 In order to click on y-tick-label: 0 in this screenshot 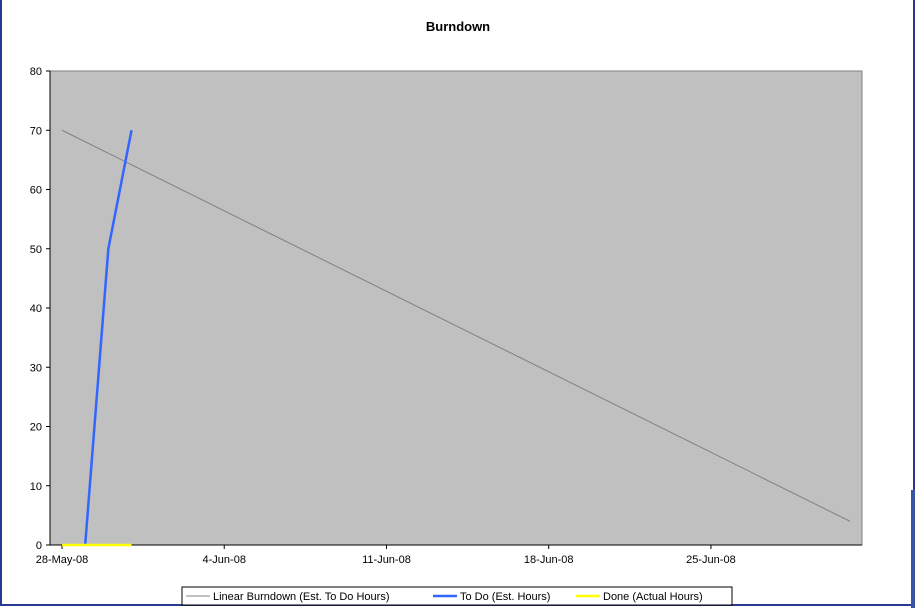, I will do `click(39, 546)`.